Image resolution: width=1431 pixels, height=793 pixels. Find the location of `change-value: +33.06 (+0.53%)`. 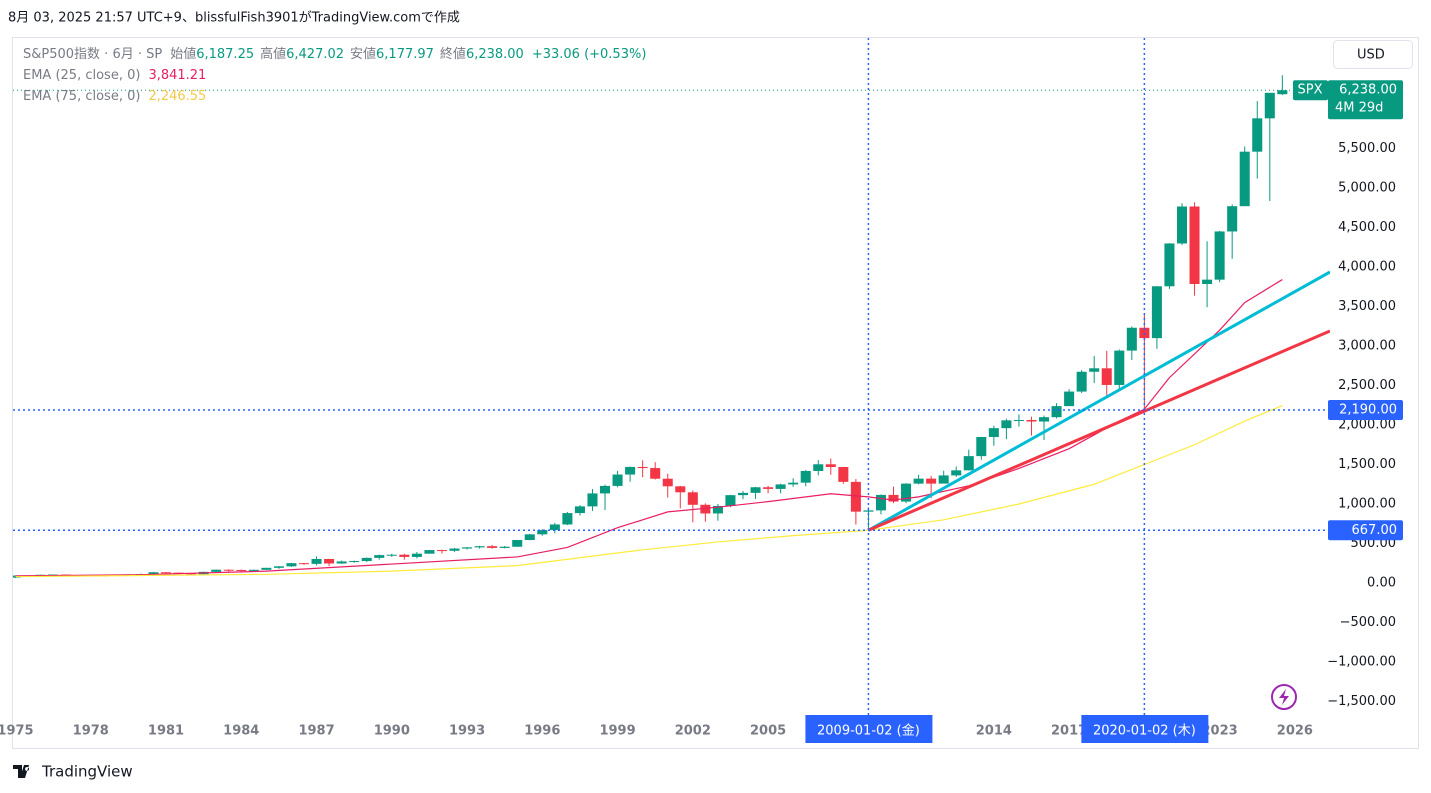

change-value: +33.06 (+0.53%) is located at coordinates (589, 54).